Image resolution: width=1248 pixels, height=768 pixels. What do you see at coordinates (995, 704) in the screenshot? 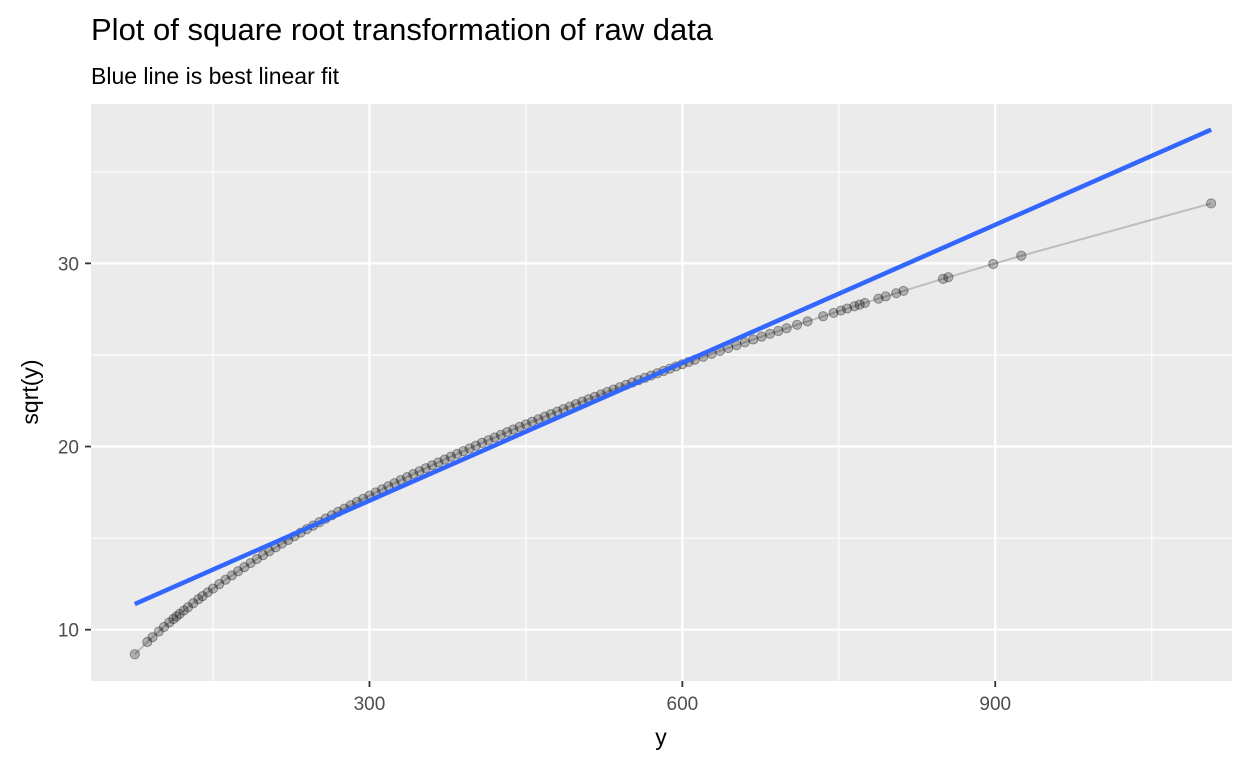
I see `x-tick-label: 900` at bounding box center [995, 704].